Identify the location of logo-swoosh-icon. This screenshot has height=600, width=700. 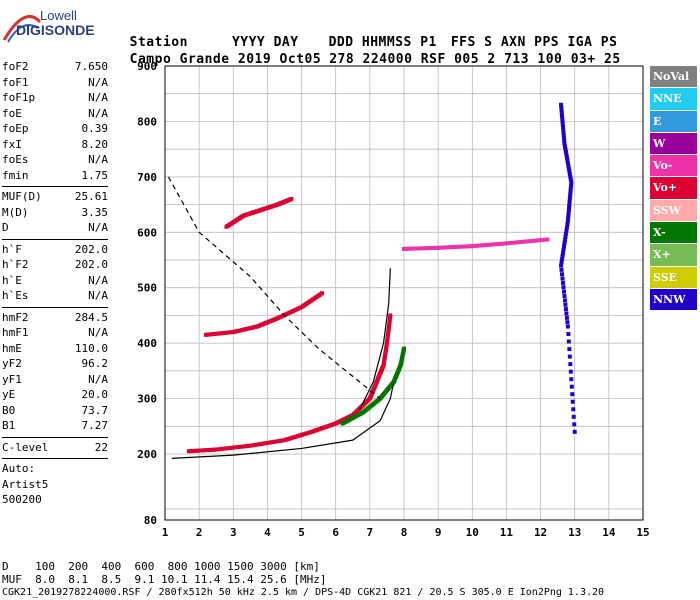
(22, 29).